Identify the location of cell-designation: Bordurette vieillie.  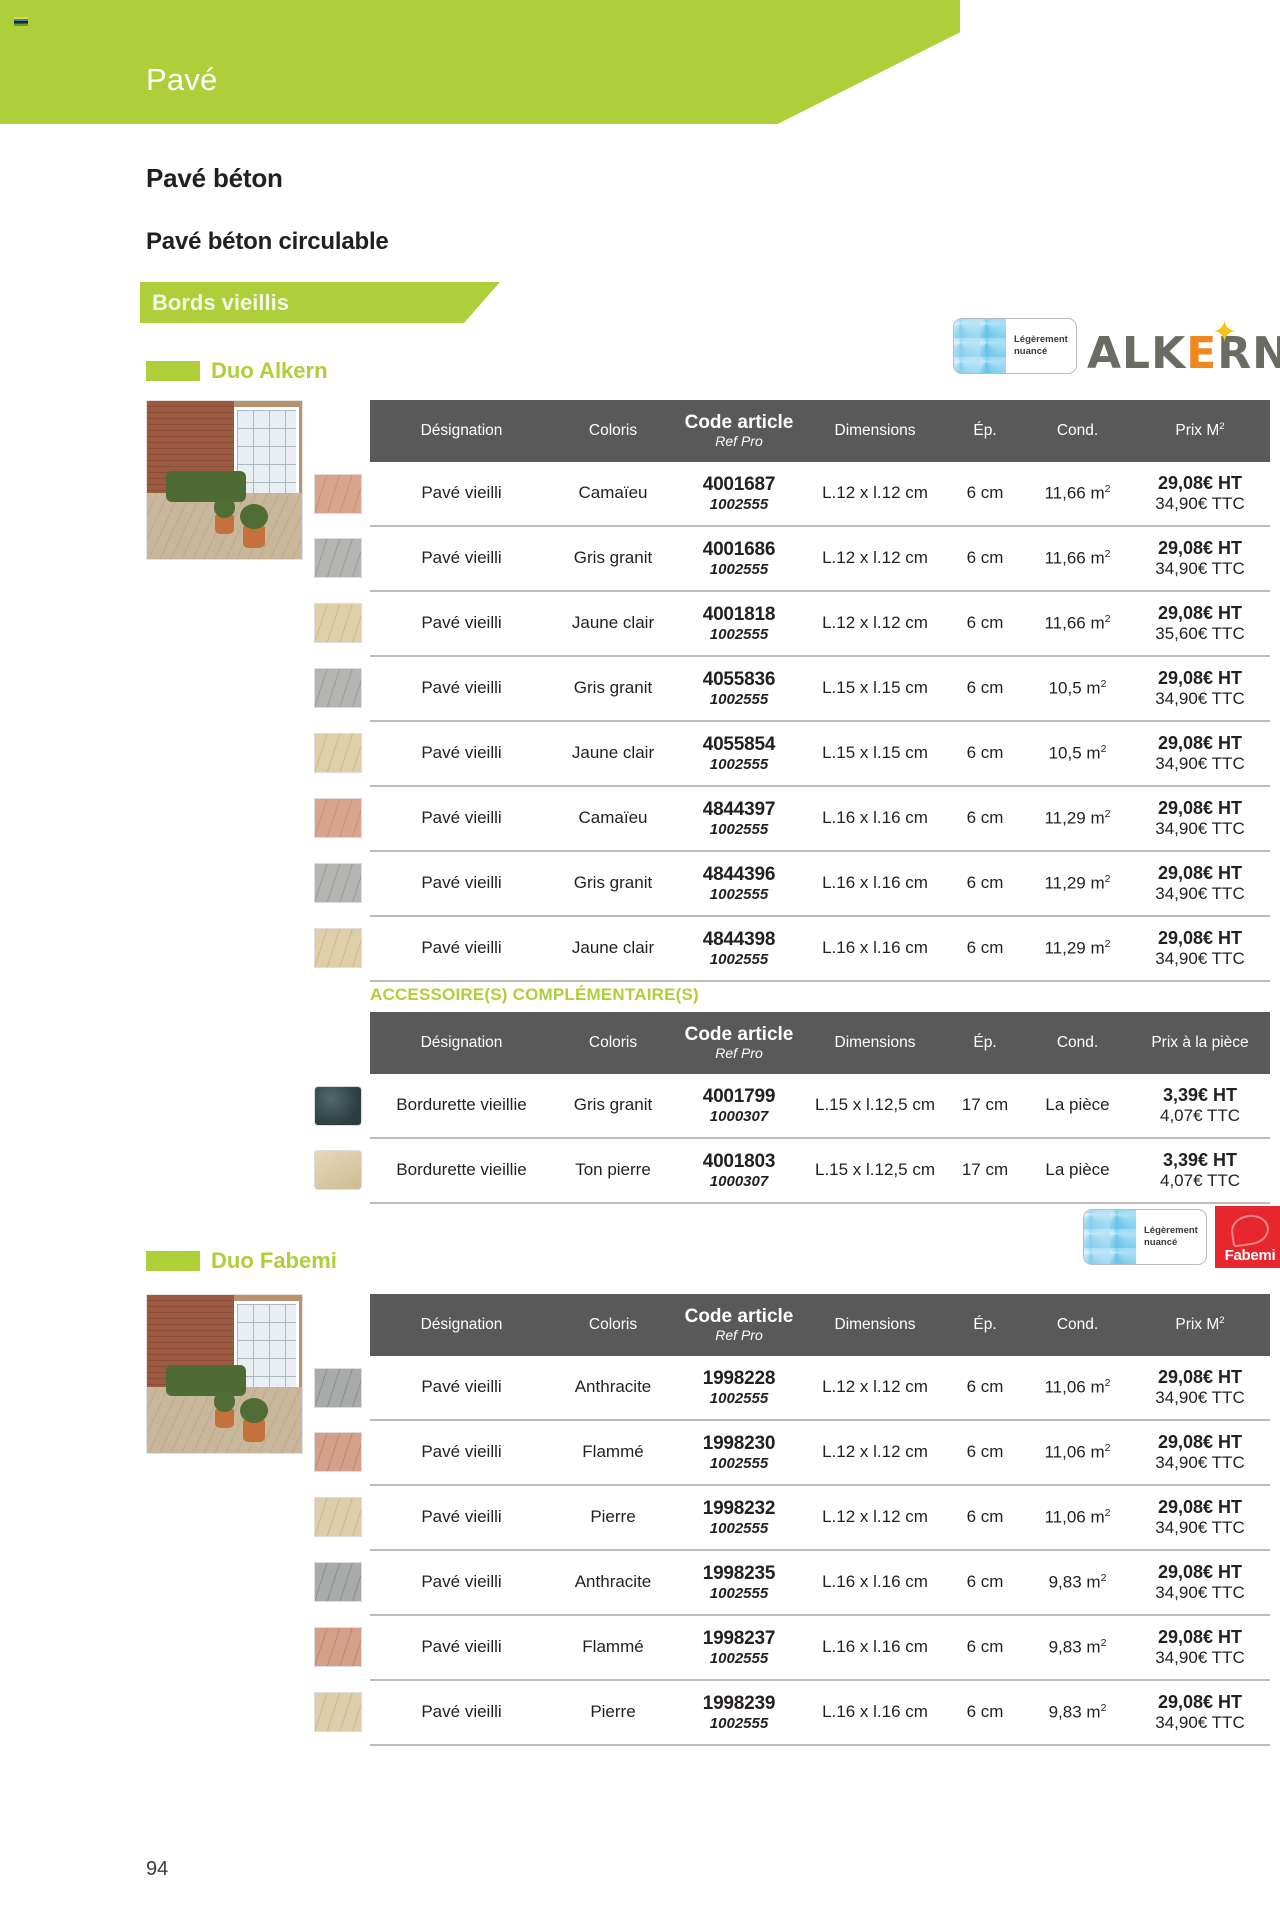
(461, 1170).